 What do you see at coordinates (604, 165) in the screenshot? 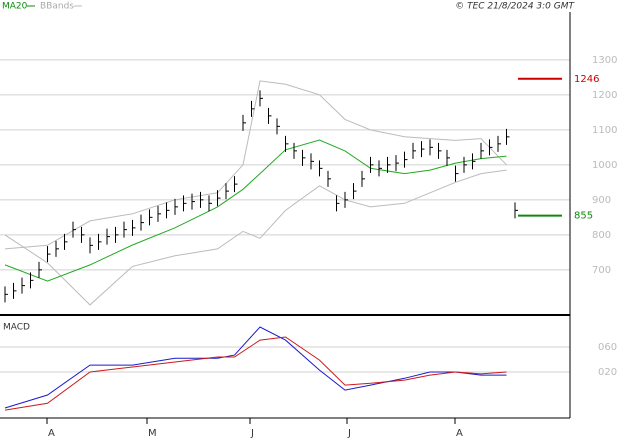
I see `y-tick-label: 1000` at bounding box center [604, 165].